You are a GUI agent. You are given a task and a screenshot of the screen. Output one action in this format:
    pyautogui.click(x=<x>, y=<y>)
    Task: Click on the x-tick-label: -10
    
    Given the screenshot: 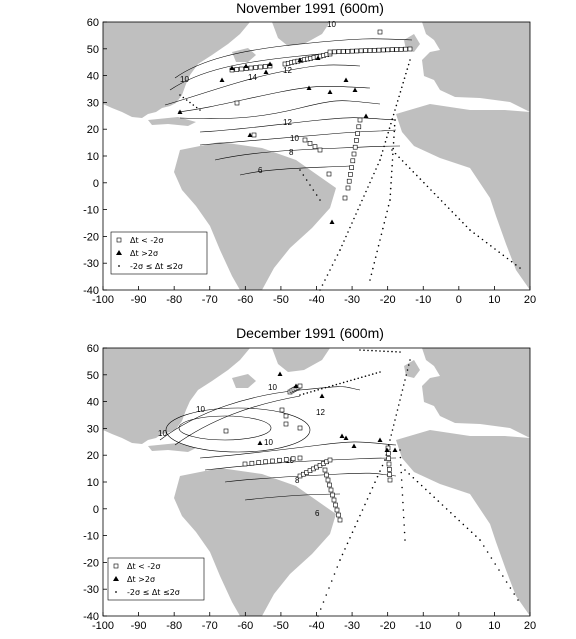 What is the action you would take?
    pyautogui.click(x=423, y=626)
    